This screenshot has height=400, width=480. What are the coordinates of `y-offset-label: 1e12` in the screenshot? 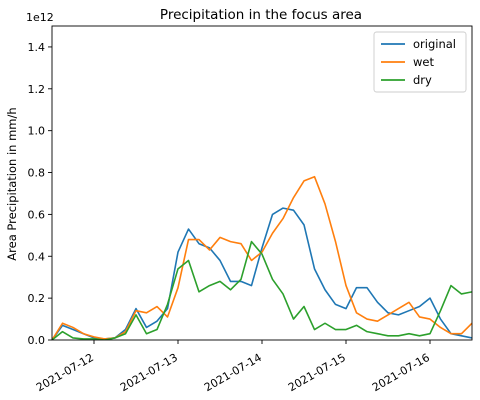 It's located at (40, 17).